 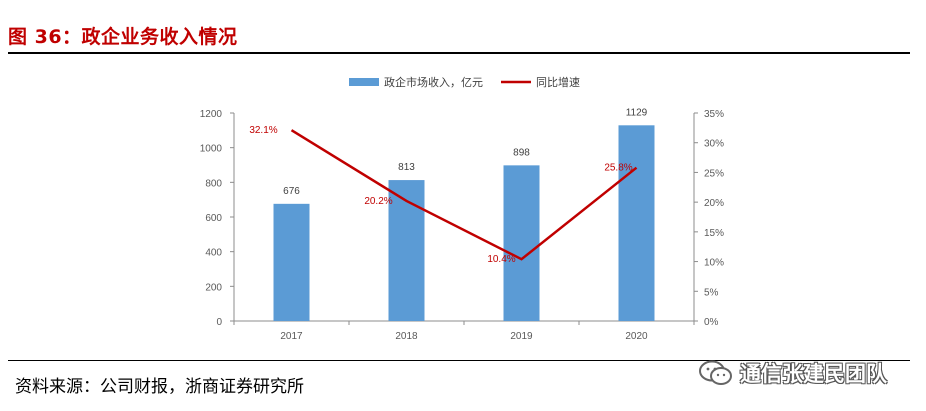 I want to click on x-tick-label: 2017, so click(x=291, y=336).